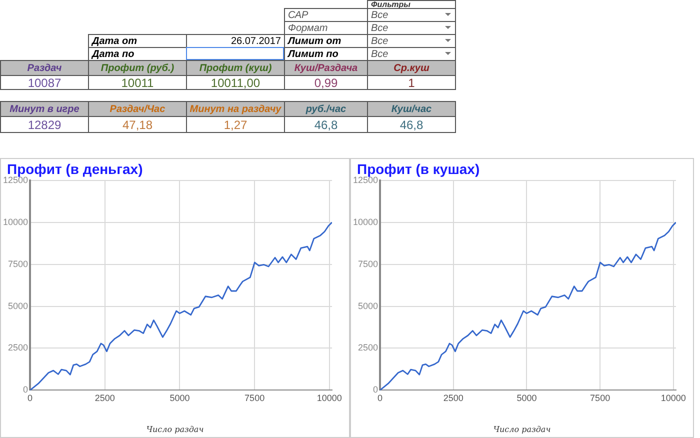  Describe the element at coordinates (235, 82) in the screenshot. I see `text: 10011,00` at that location.